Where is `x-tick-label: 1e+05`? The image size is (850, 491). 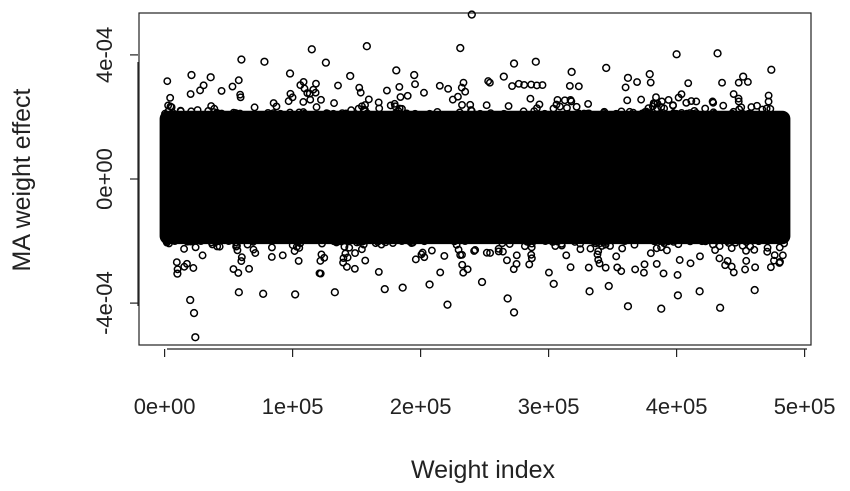 x-tick-label: 1e+05 is located at coordinates (293, 406).